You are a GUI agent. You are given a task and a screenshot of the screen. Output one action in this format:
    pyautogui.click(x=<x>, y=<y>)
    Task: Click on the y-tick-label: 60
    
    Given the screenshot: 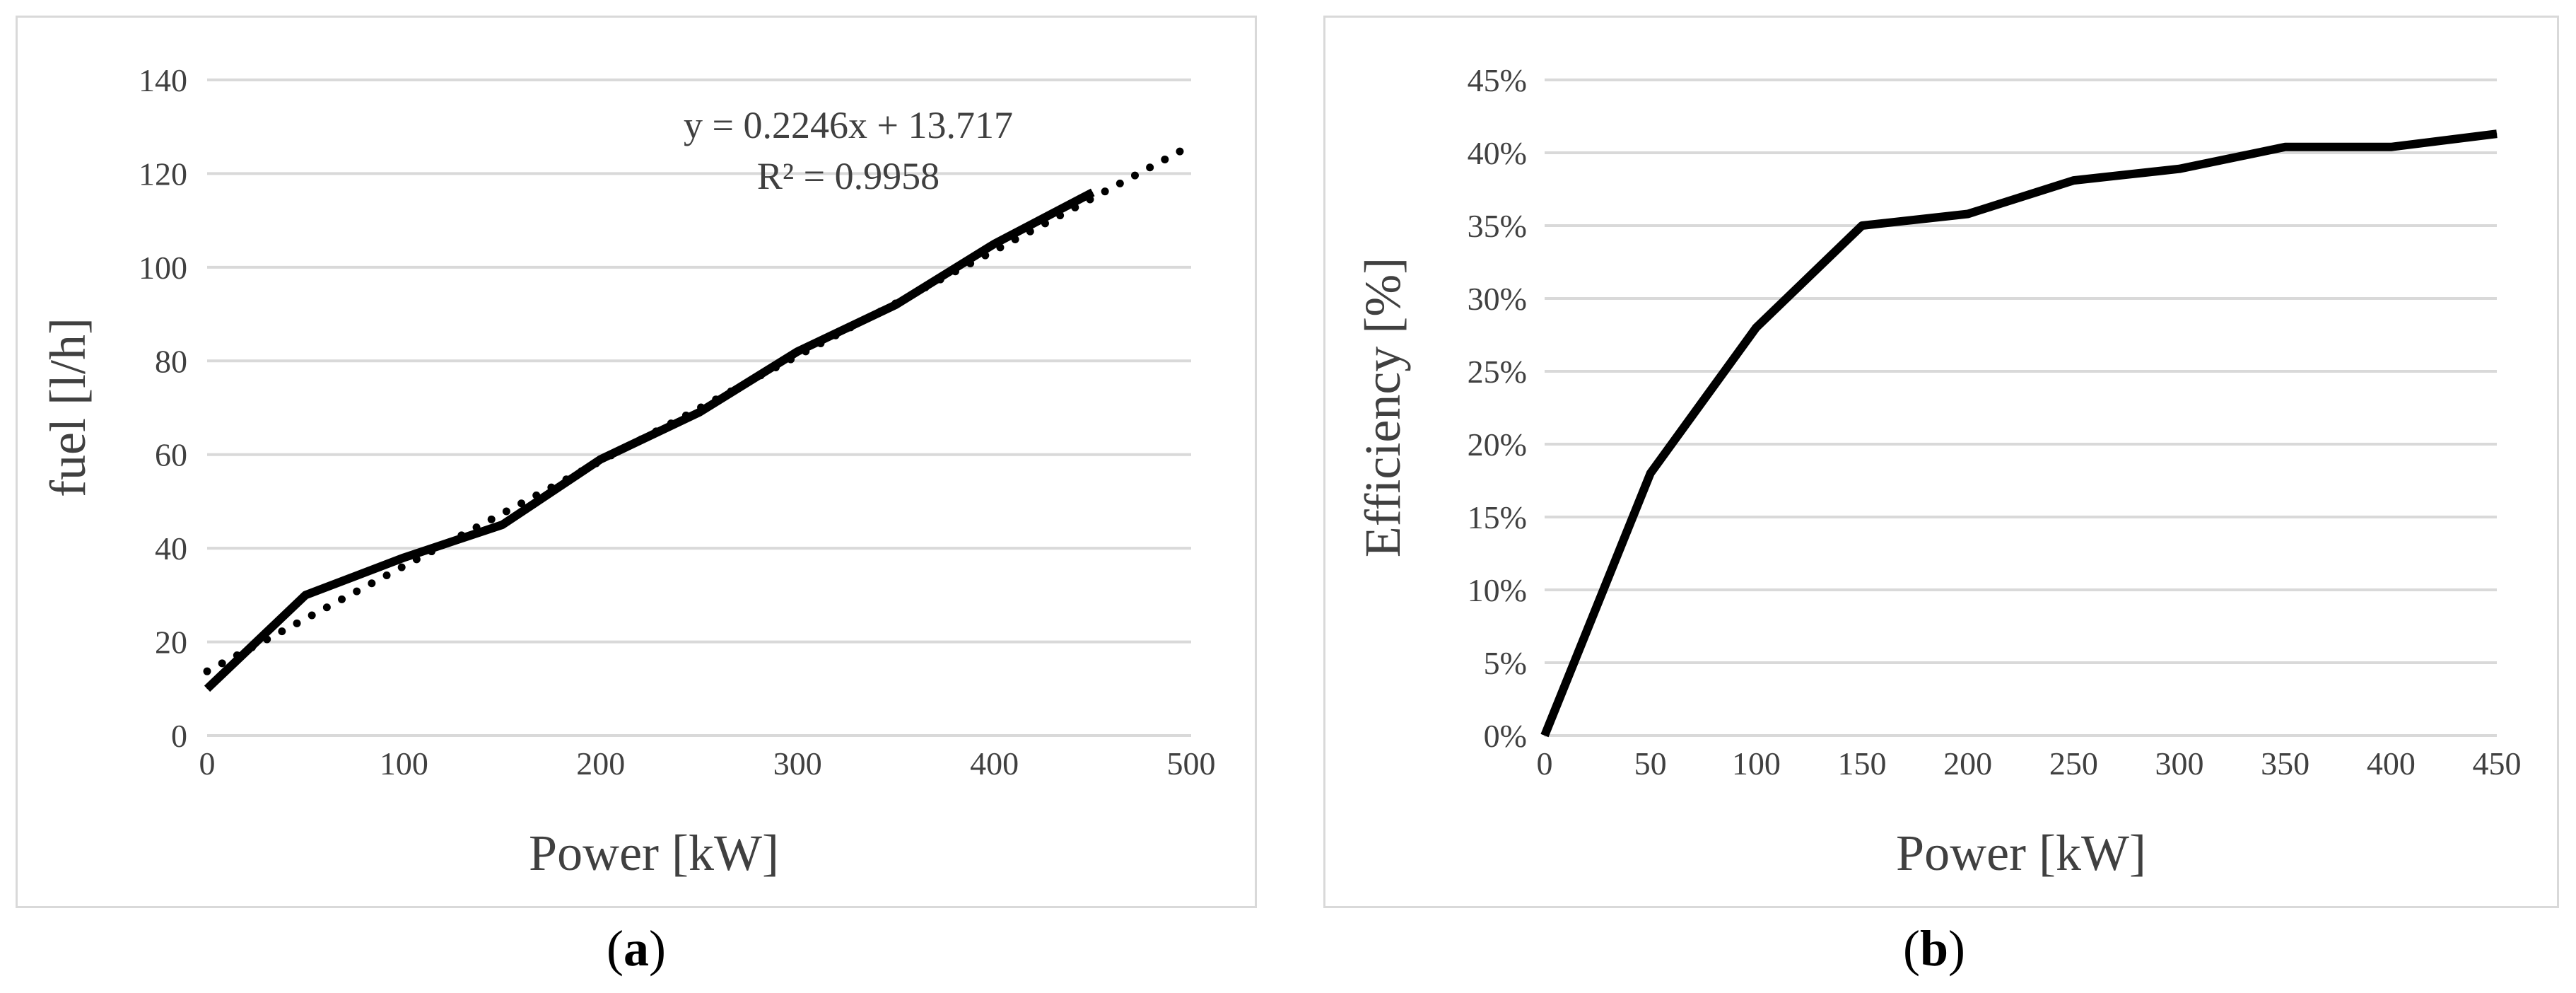 What is the action you would take?
    pyautogui.click(x=171, y=455)
    